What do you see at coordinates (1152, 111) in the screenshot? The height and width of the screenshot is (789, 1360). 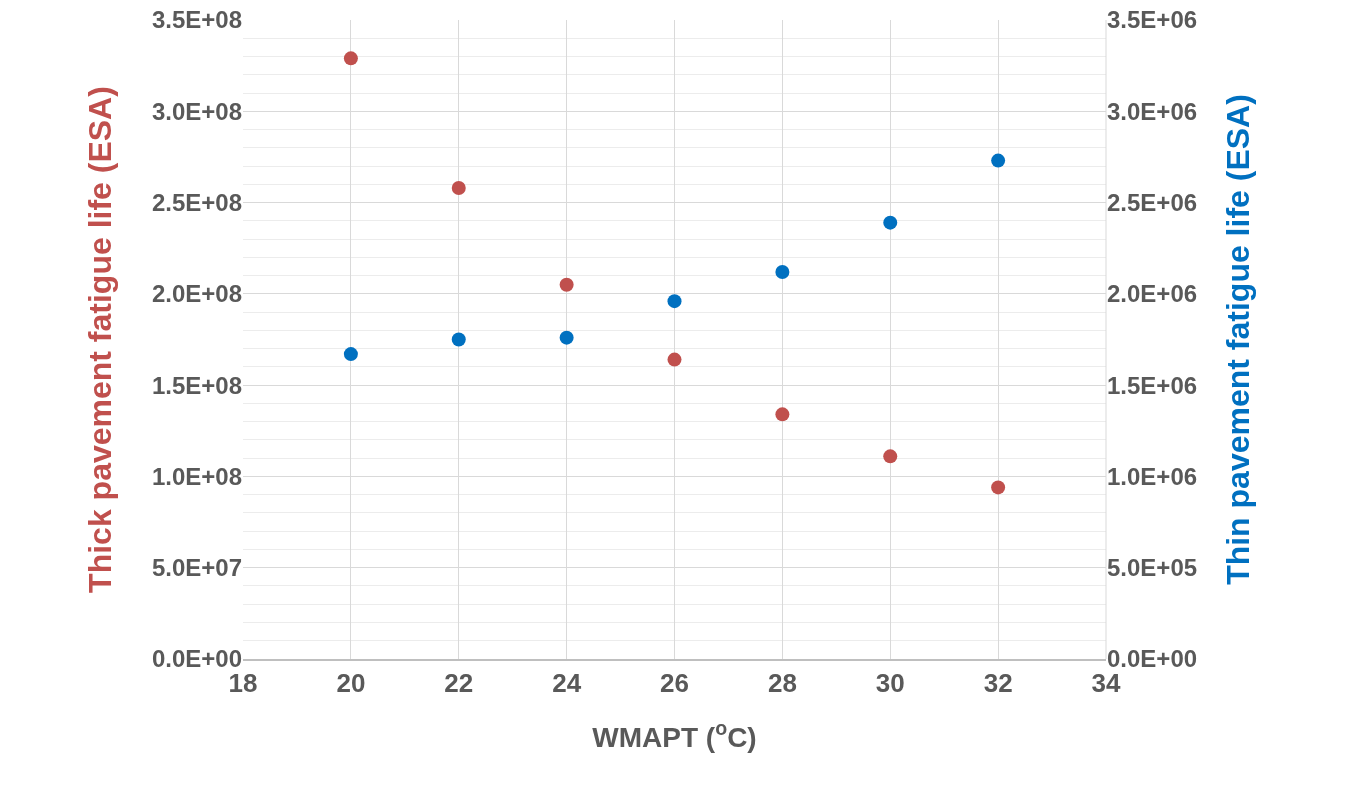 I see `y2-tick-label: 3.0E+06` at bounding box center [1152, 111].